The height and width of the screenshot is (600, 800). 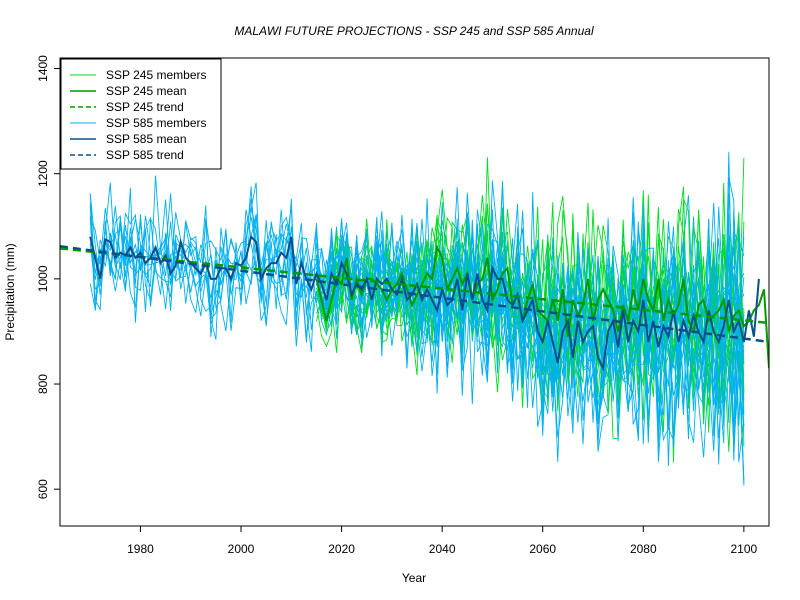 What do you see at coordinates (43, 384) in the screenshot?
I see `y-tick-label: 800` at bounding box center [43, 384].